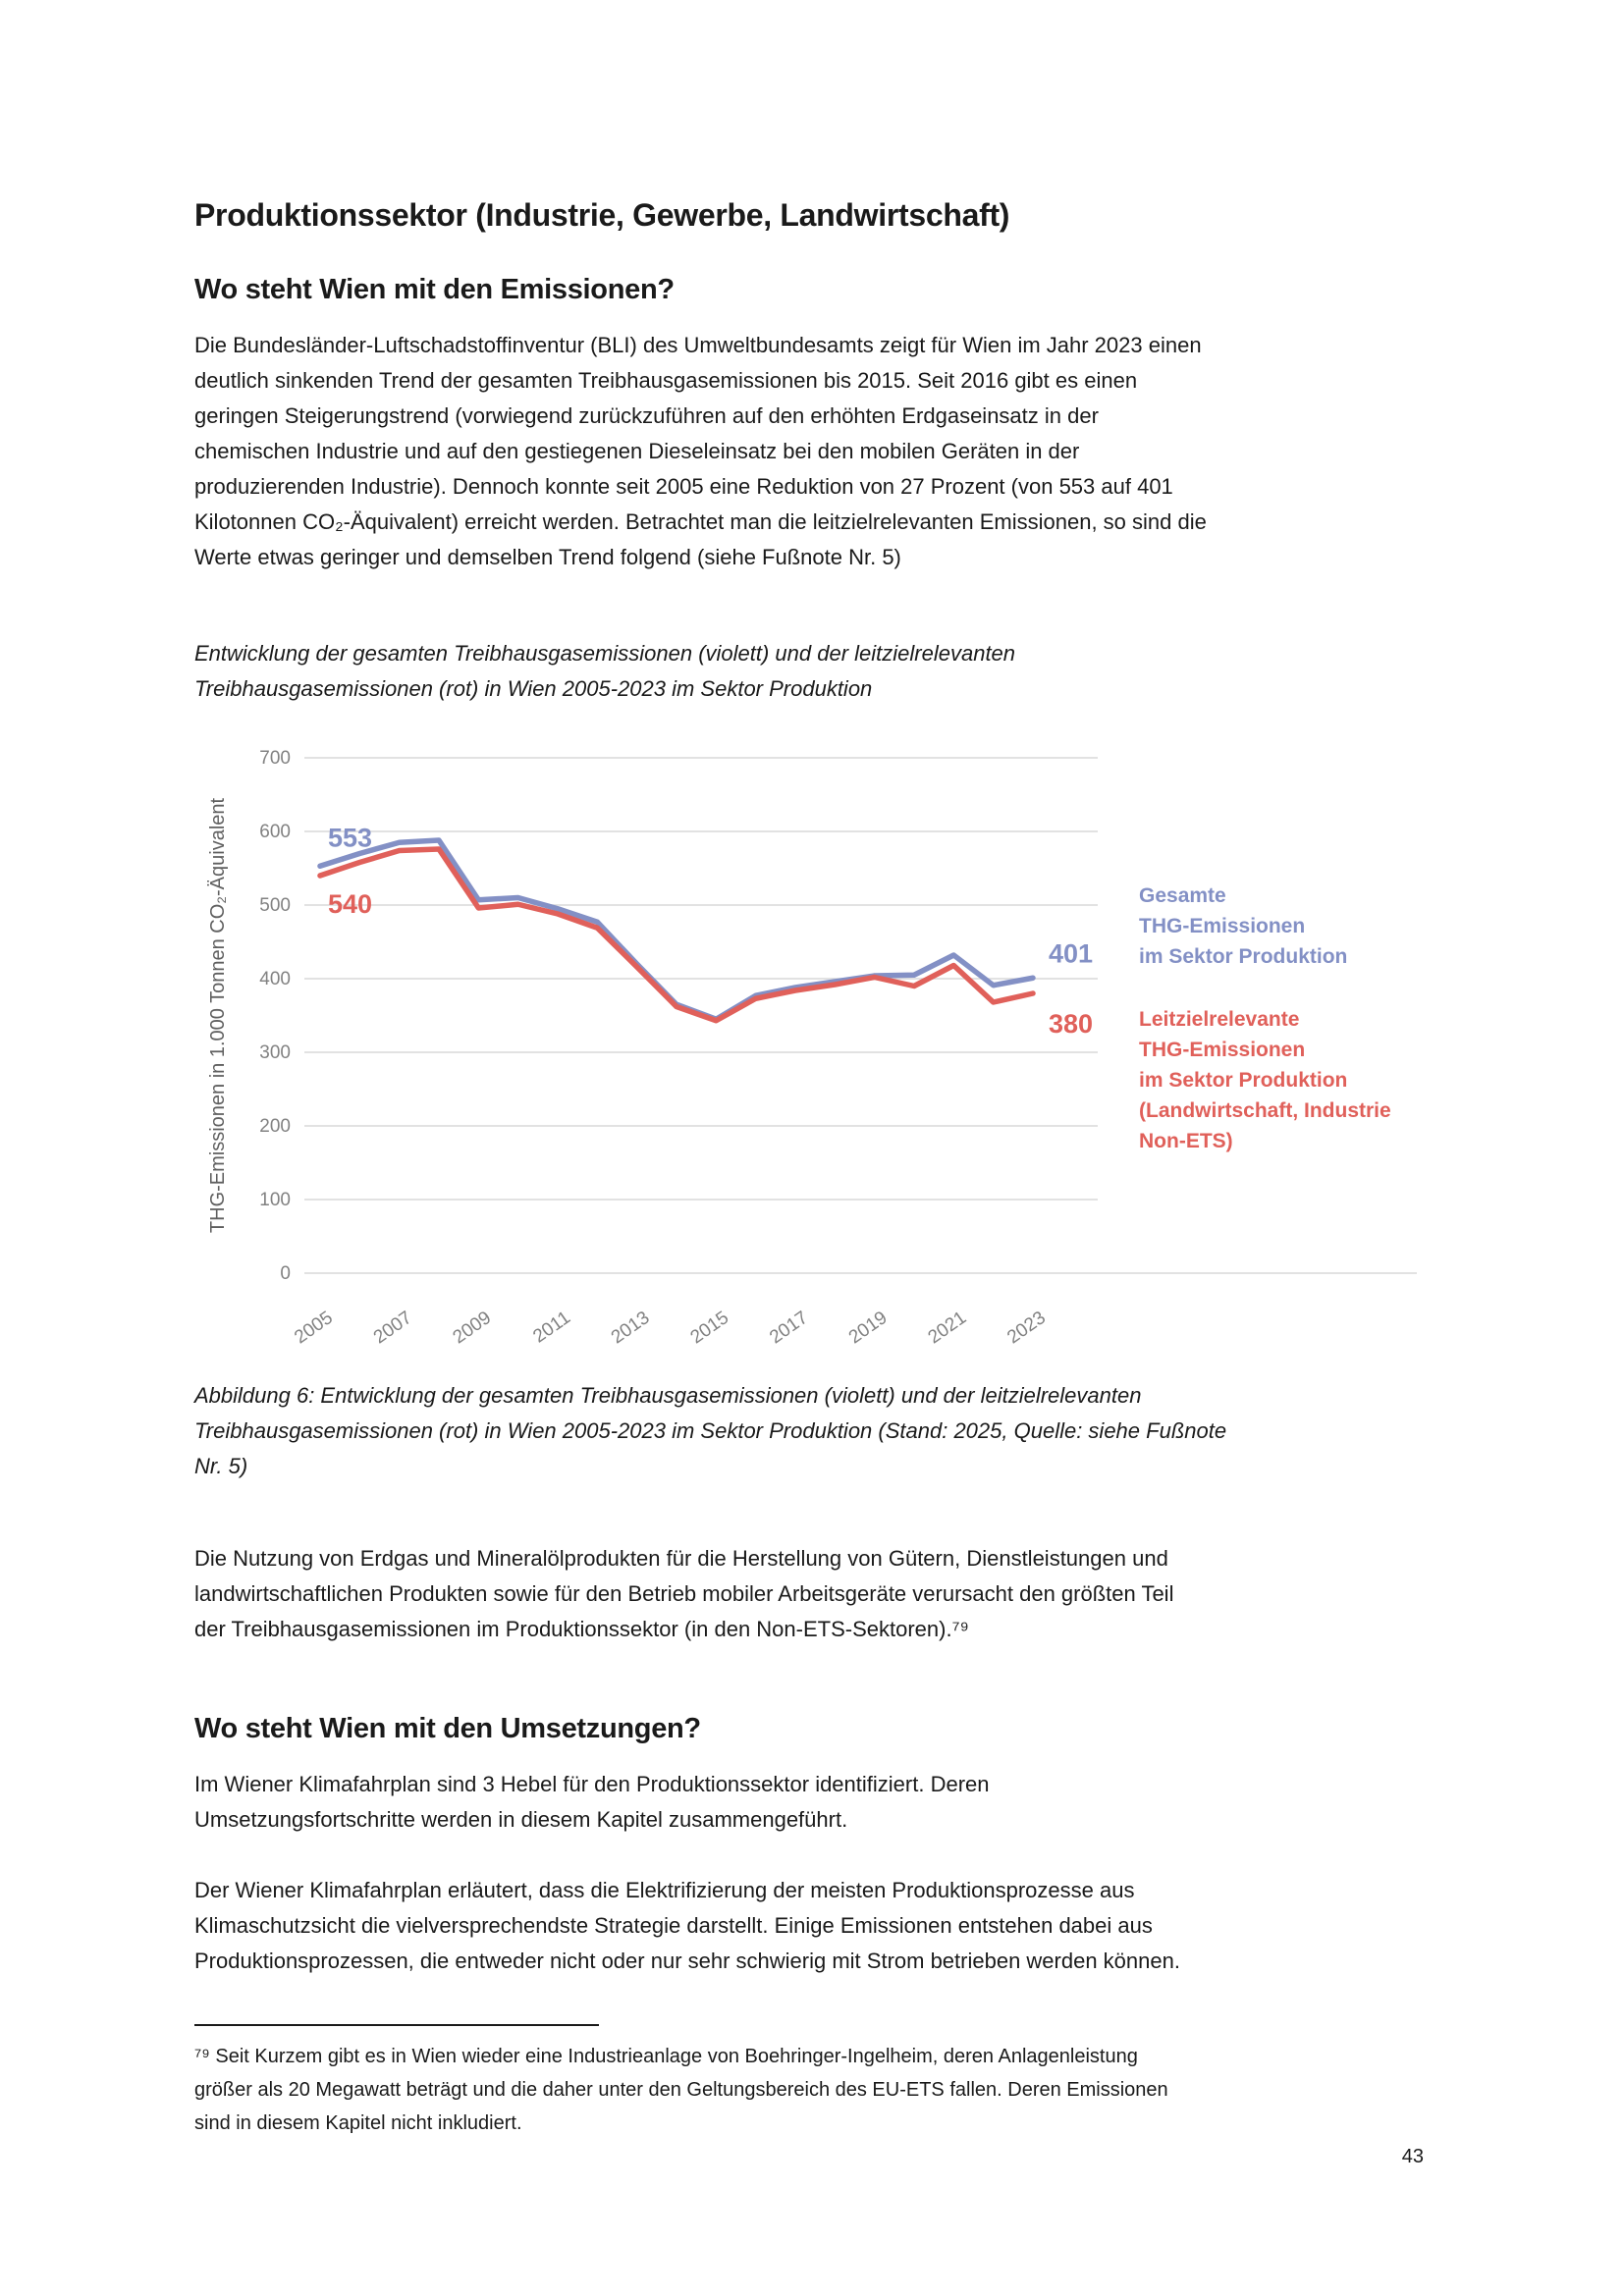  I want to click on footnote-divider, so click(396, 2025).